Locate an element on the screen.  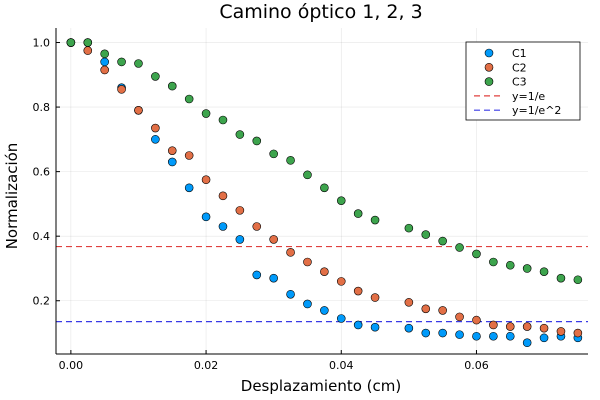
y-tick-label: 0.4 is located at coordinates (42, 236).